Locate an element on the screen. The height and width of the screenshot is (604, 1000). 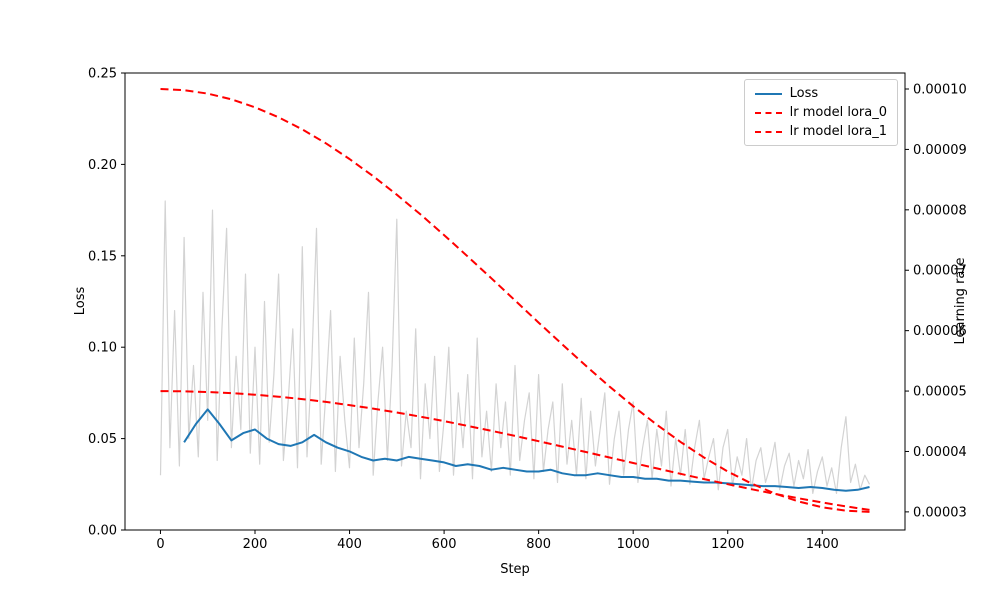
y-tick-label-right: 0.00009 is located at coordinates (940, 150).